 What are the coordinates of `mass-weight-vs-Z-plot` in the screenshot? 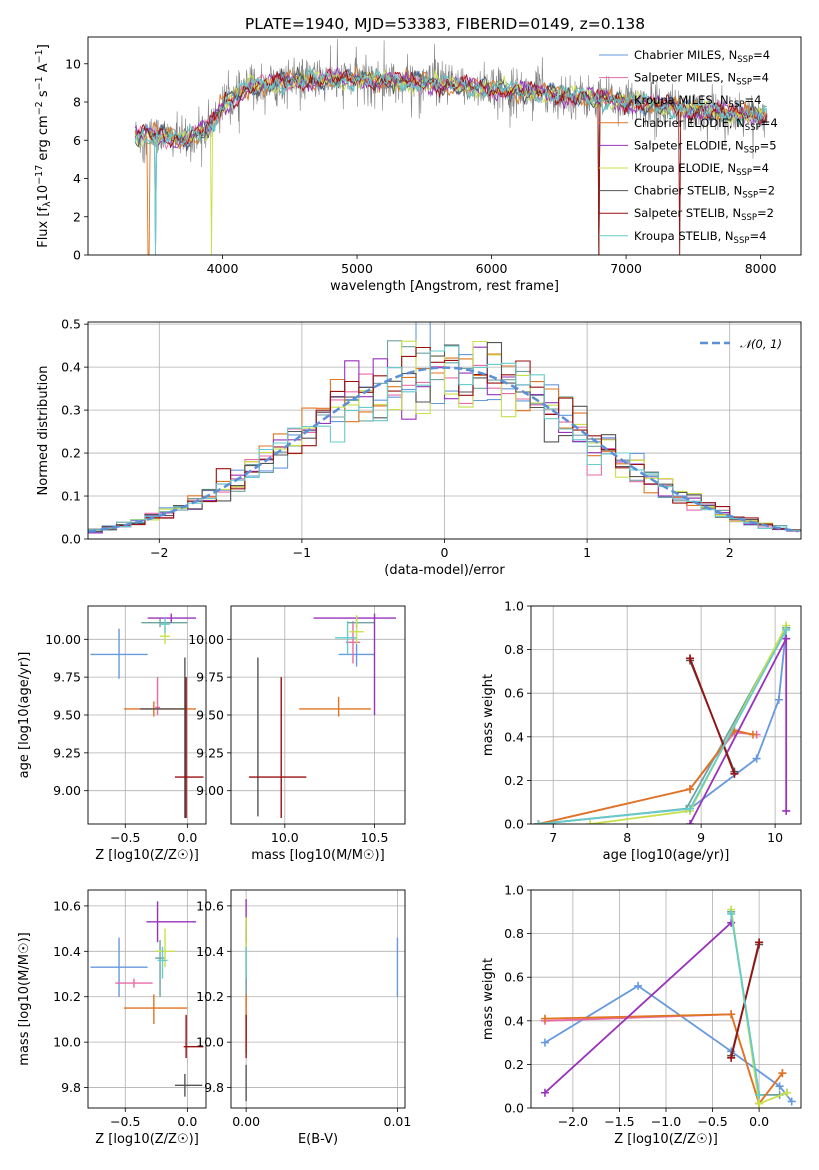 It's located at (668, 1006).